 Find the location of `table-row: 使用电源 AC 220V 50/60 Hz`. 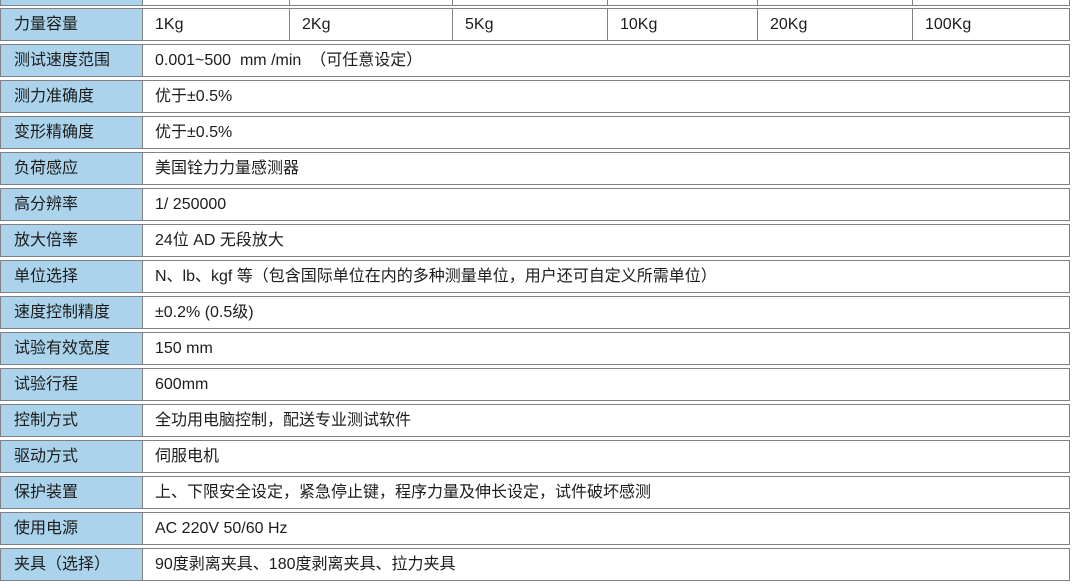

table-row: 使用电源 AC 220V 50/60 Hz is located at coordinates (535, 528).